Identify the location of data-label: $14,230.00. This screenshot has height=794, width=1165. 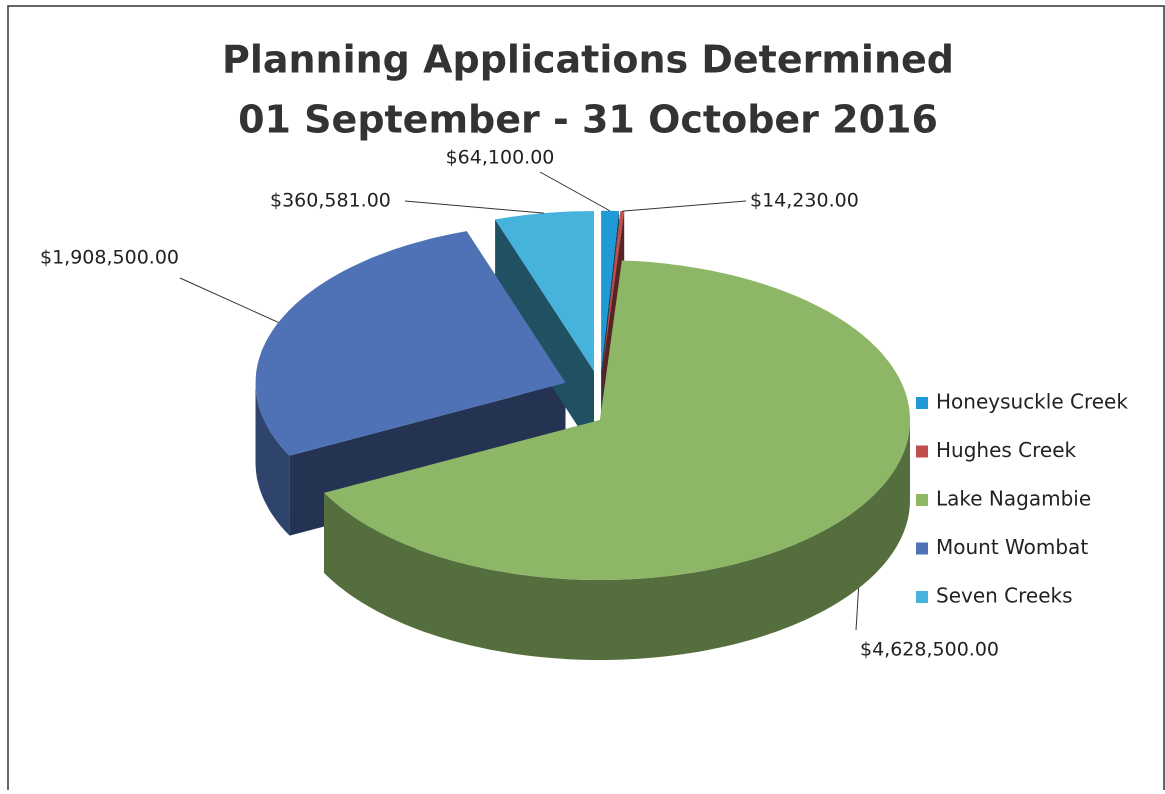
(804, 201).